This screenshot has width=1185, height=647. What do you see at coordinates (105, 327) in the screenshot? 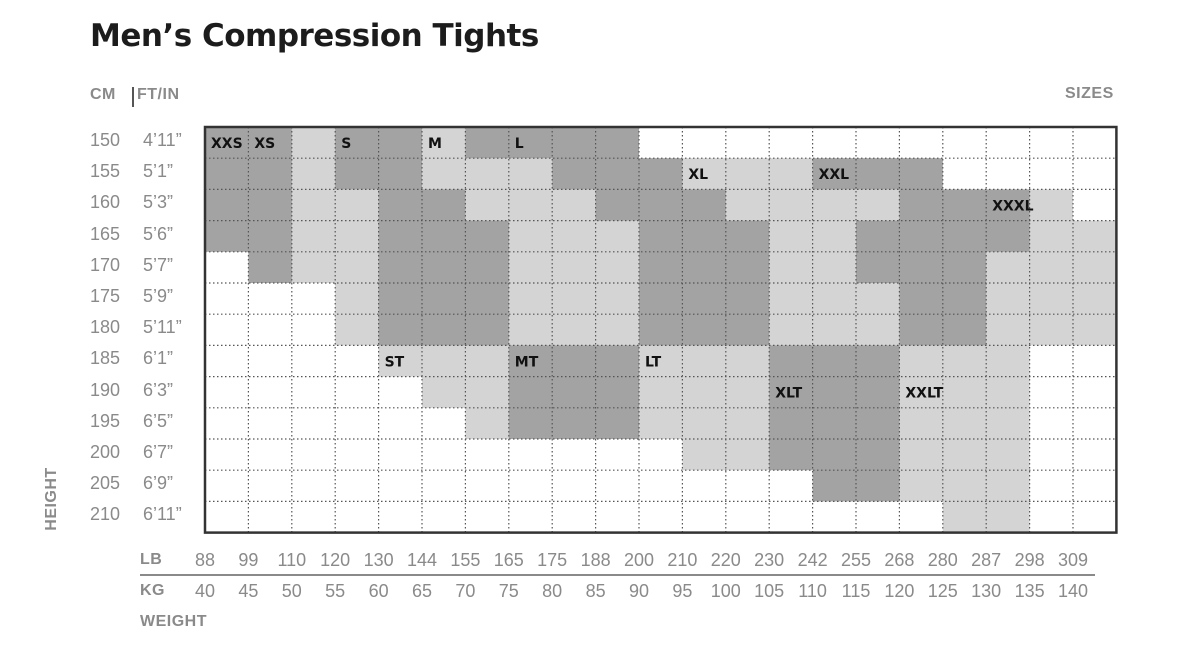
I see `height-cm-label: 180` at bounding box center [105, 327].